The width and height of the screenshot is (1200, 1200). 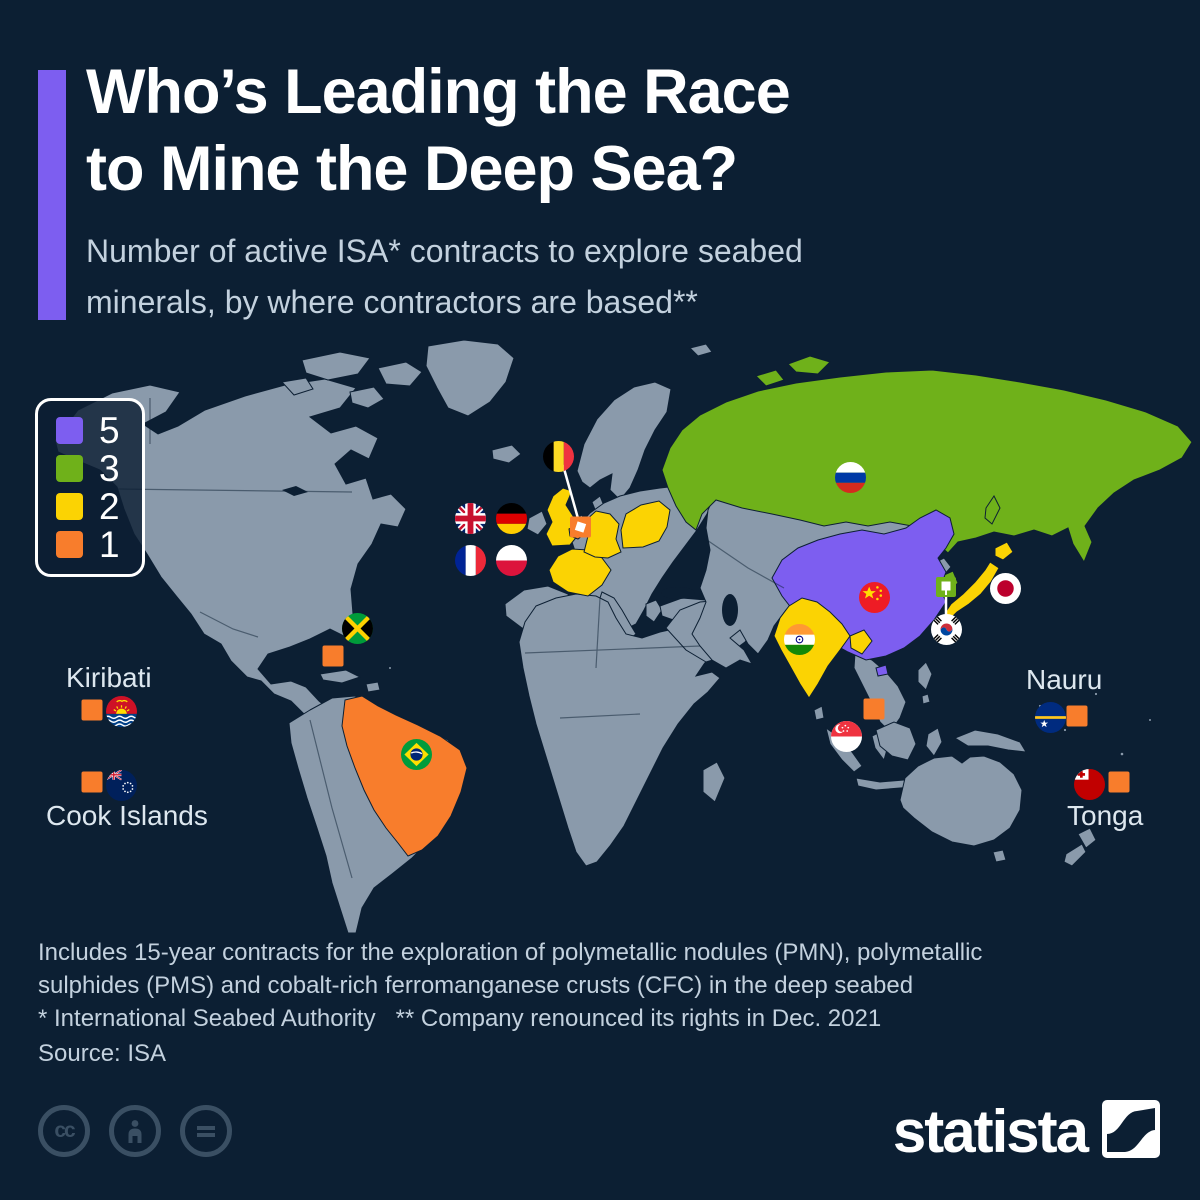 I want to click on creative-commons-icon: cc, so click(x=64, y=1131).